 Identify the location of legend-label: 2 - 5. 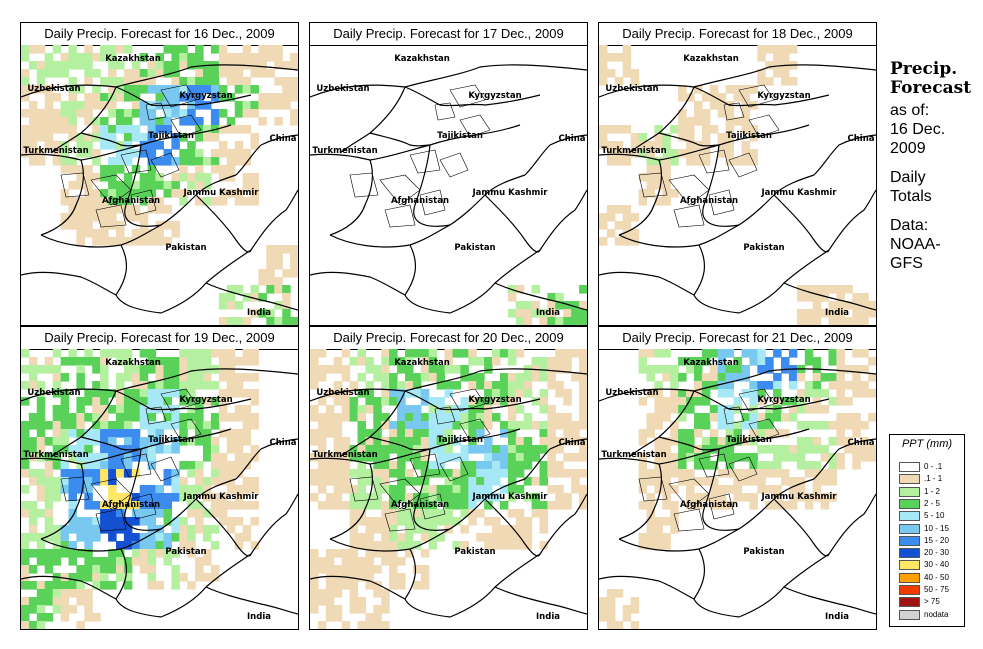
(932, 503).